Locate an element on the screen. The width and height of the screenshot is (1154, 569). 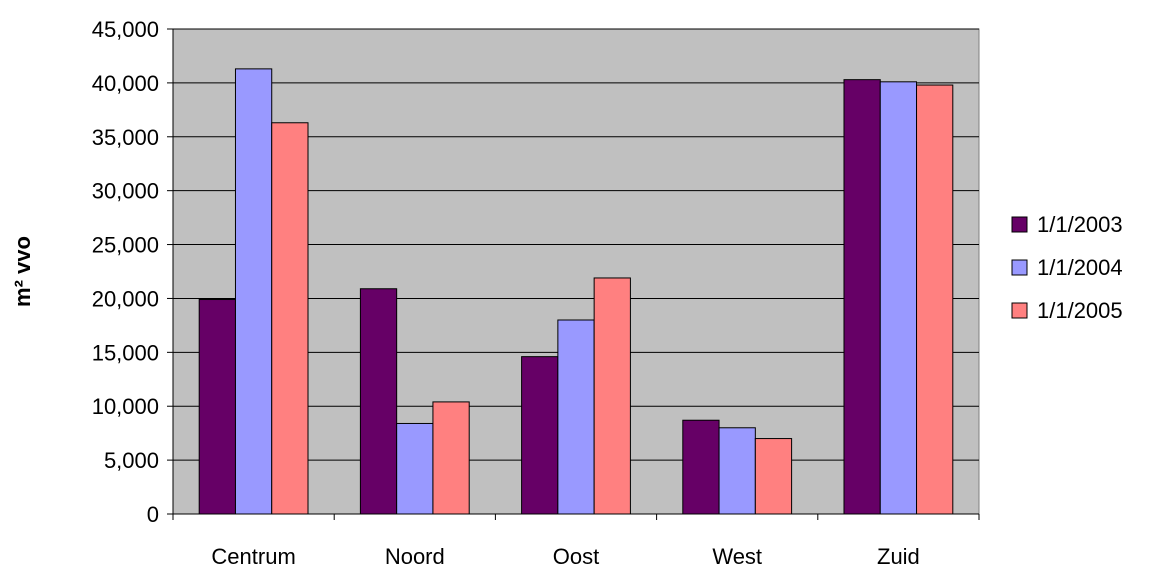
y-tick-label: 25,000 is located at coordinates (125, 245).